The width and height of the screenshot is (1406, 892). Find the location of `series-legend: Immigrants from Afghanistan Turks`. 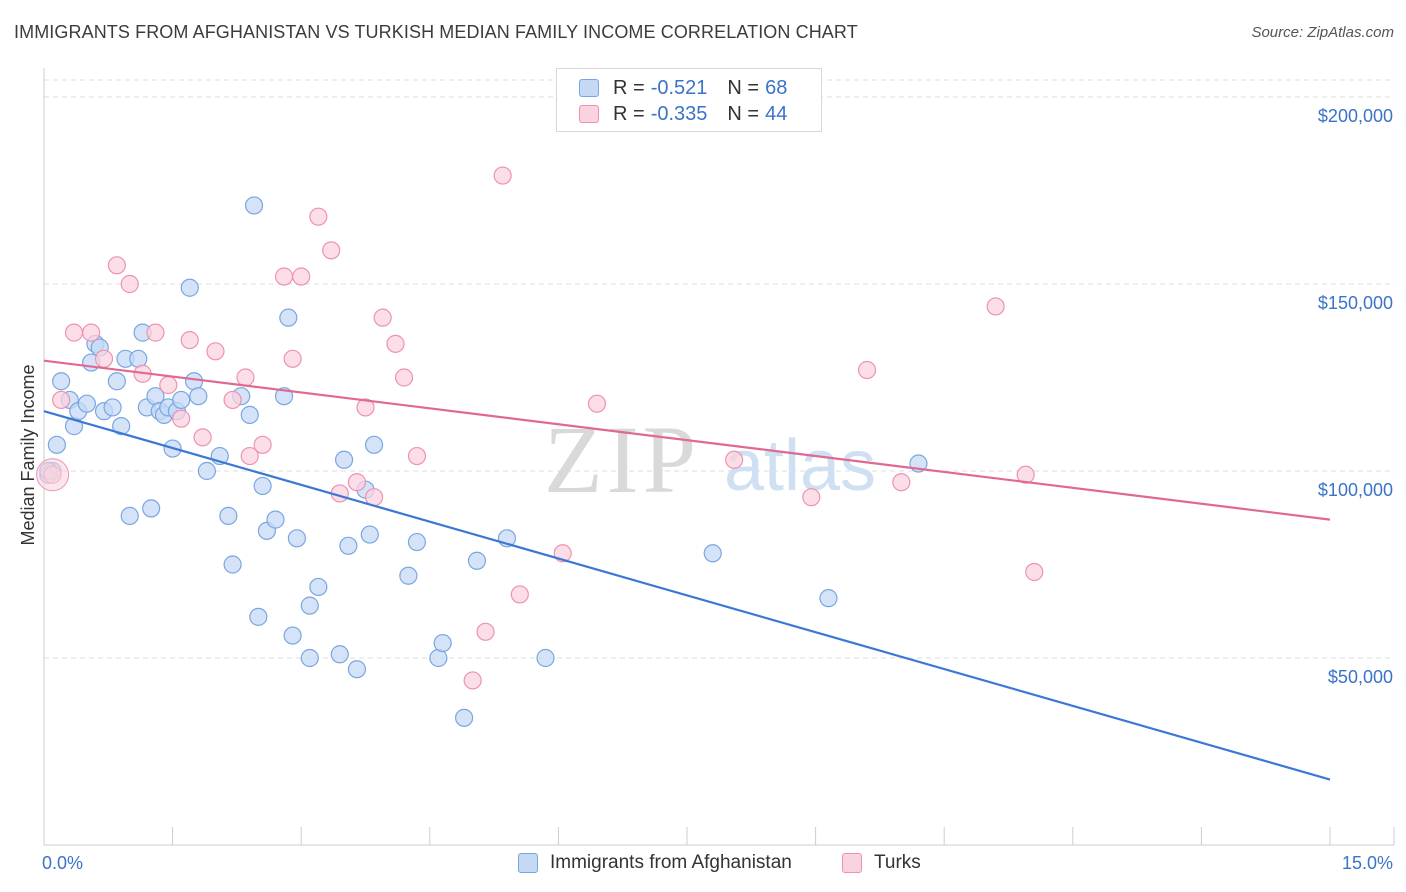

series-legend: Immigrants from Afghanistan Turks is located at coordinates (703, 865).